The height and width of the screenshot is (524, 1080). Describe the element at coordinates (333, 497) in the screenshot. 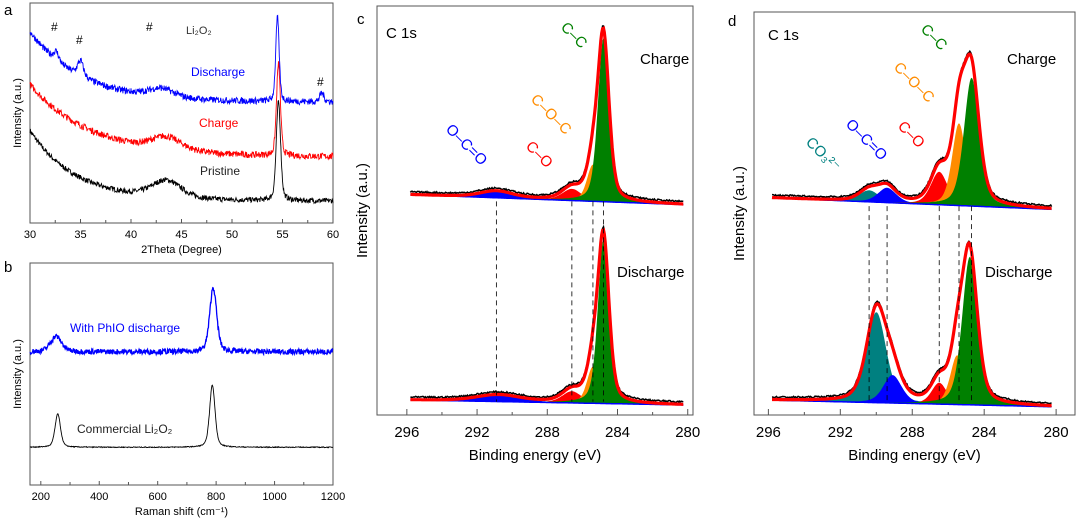

I see `x-tick-label: 1200` at that location.